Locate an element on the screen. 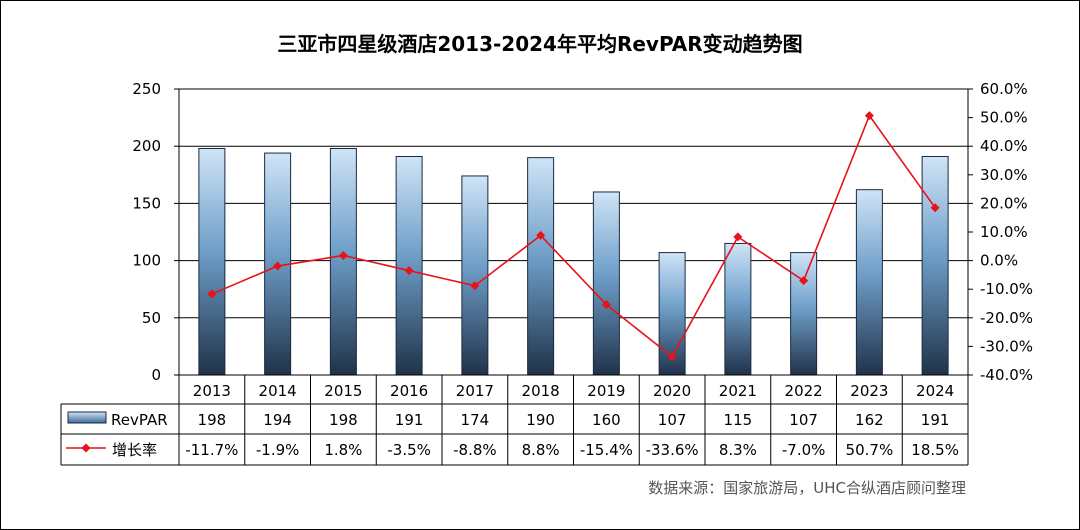 The image size is (1080, 530). data-label-growth: -15.4% is located at coordinates (606, 450).